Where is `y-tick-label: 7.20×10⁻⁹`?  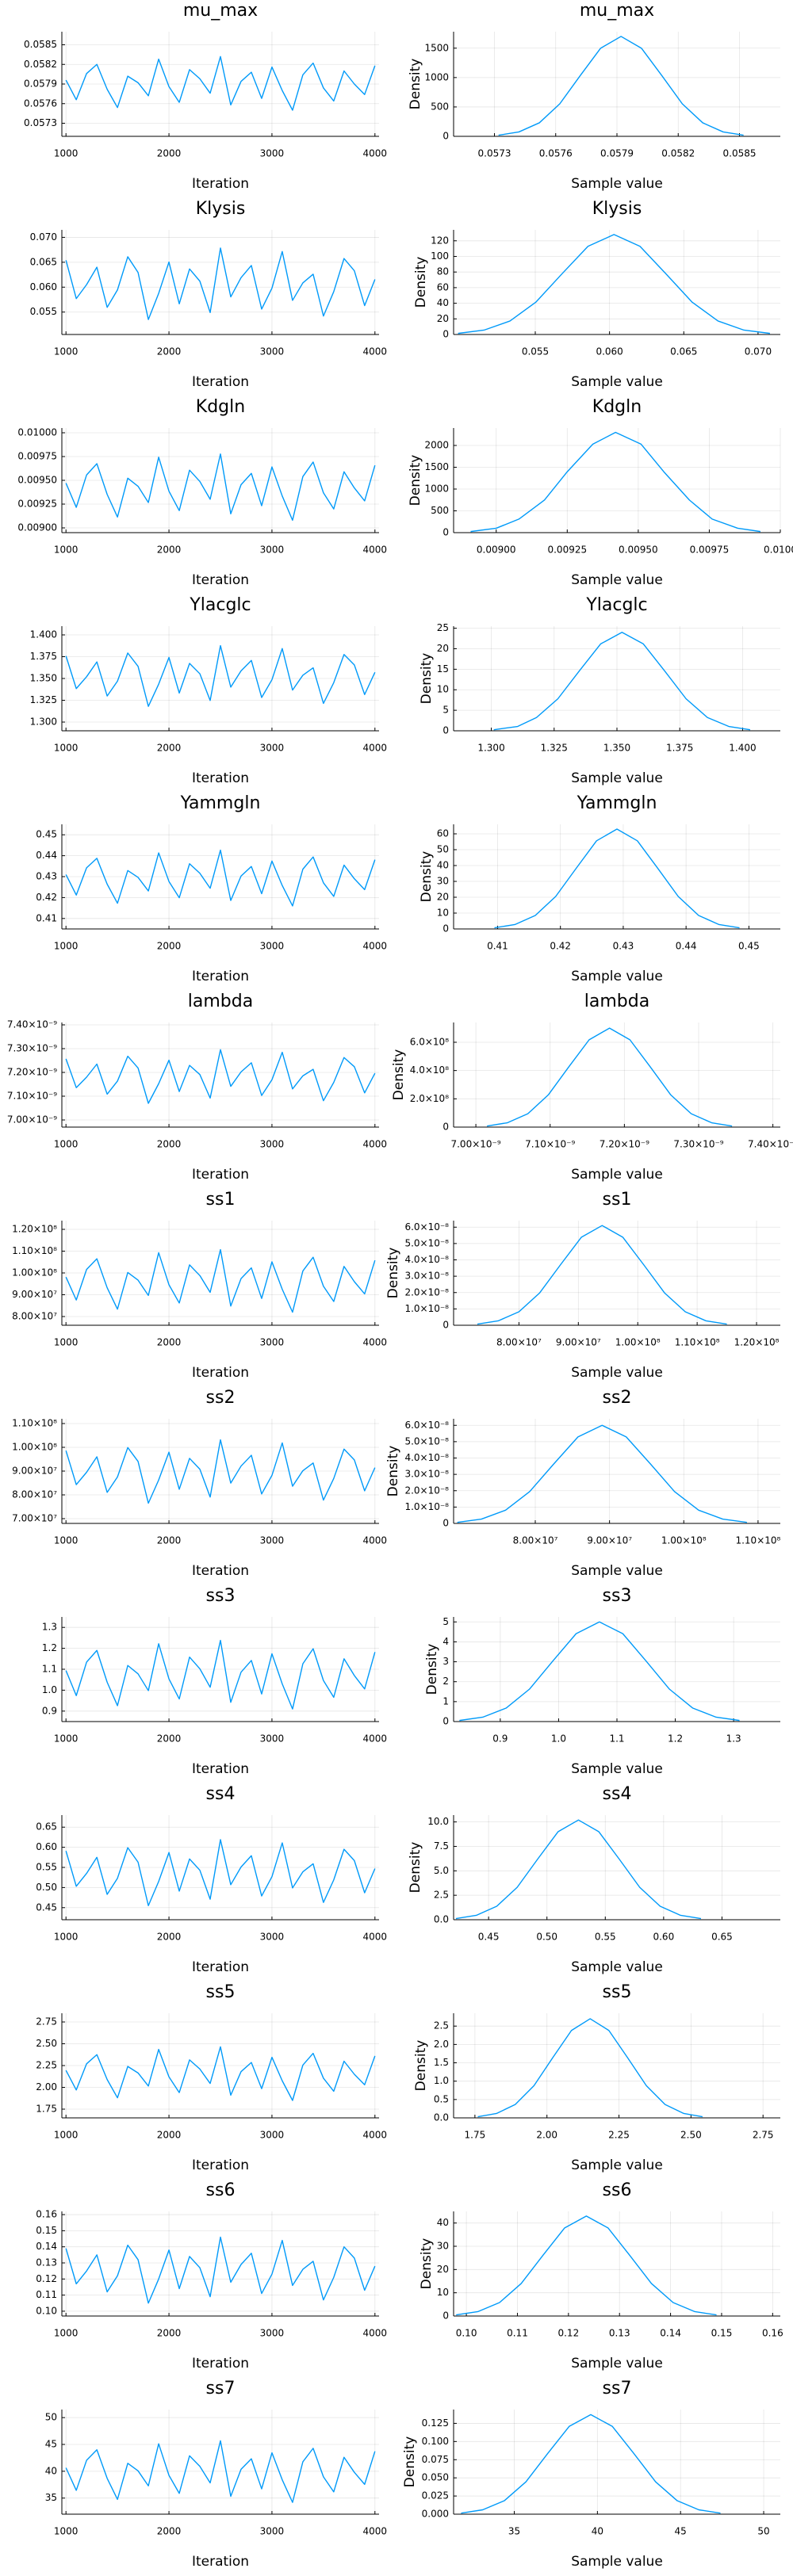 y-tick-label: 7.20×10⁻⁹ is located at coordinates (32, 1072).